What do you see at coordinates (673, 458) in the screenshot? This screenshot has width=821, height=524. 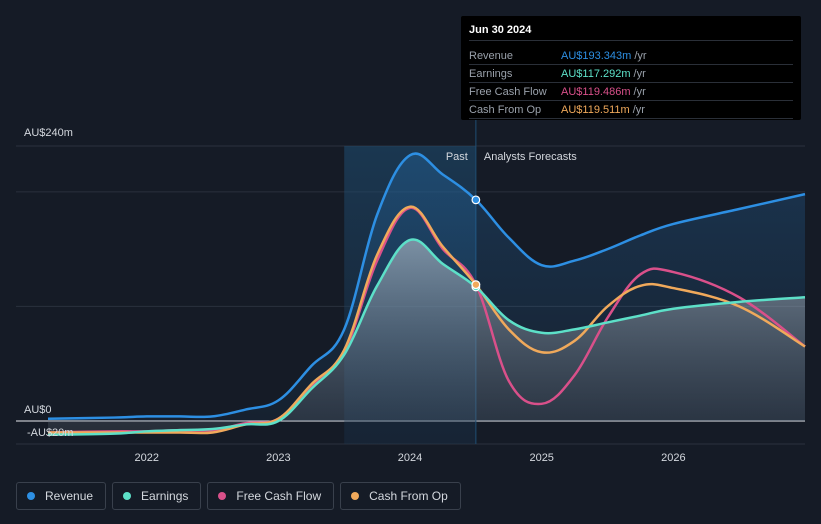 I see `x-tick-label: 2026` at bounding box center [673, 458].